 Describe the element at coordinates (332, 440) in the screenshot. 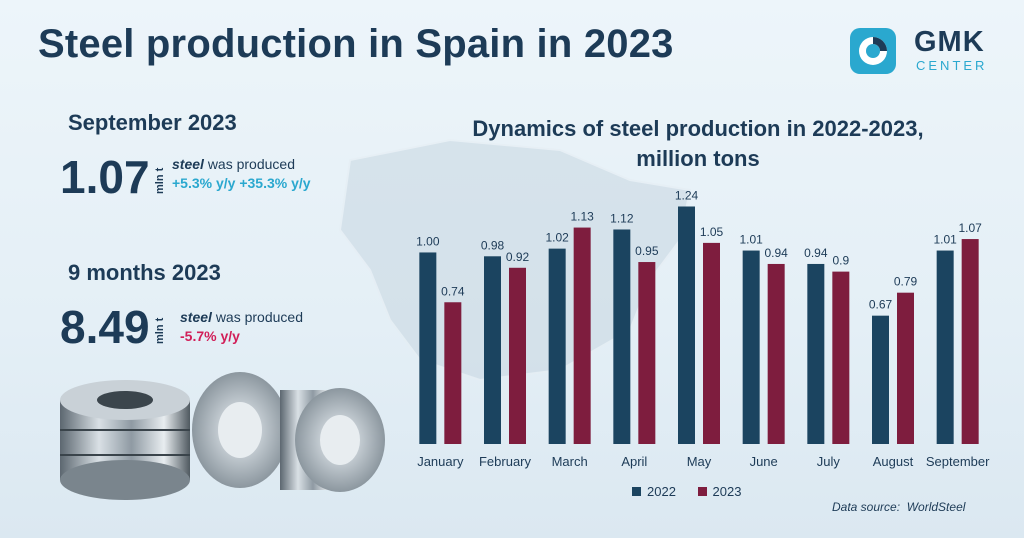

I see `coil-right` at that location.